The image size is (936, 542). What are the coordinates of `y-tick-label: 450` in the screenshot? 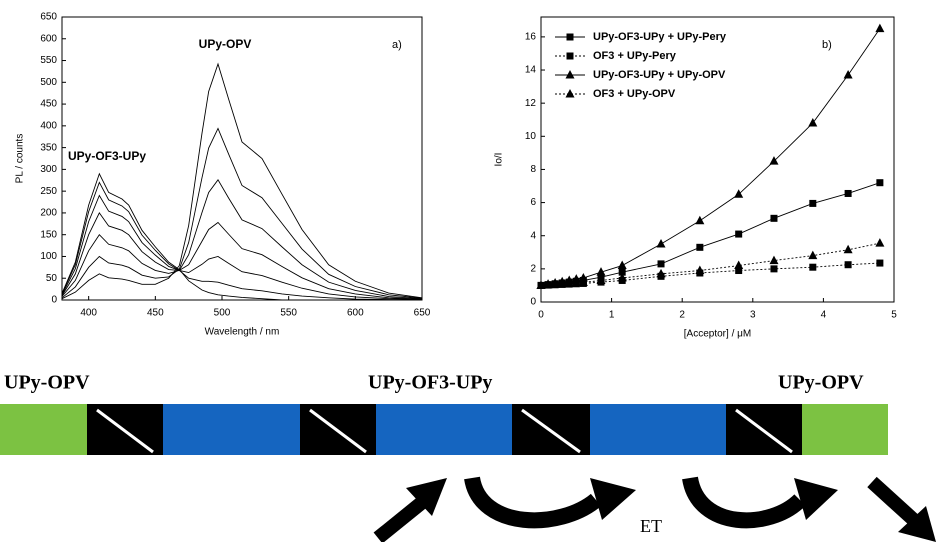 It's located at (48, 104).